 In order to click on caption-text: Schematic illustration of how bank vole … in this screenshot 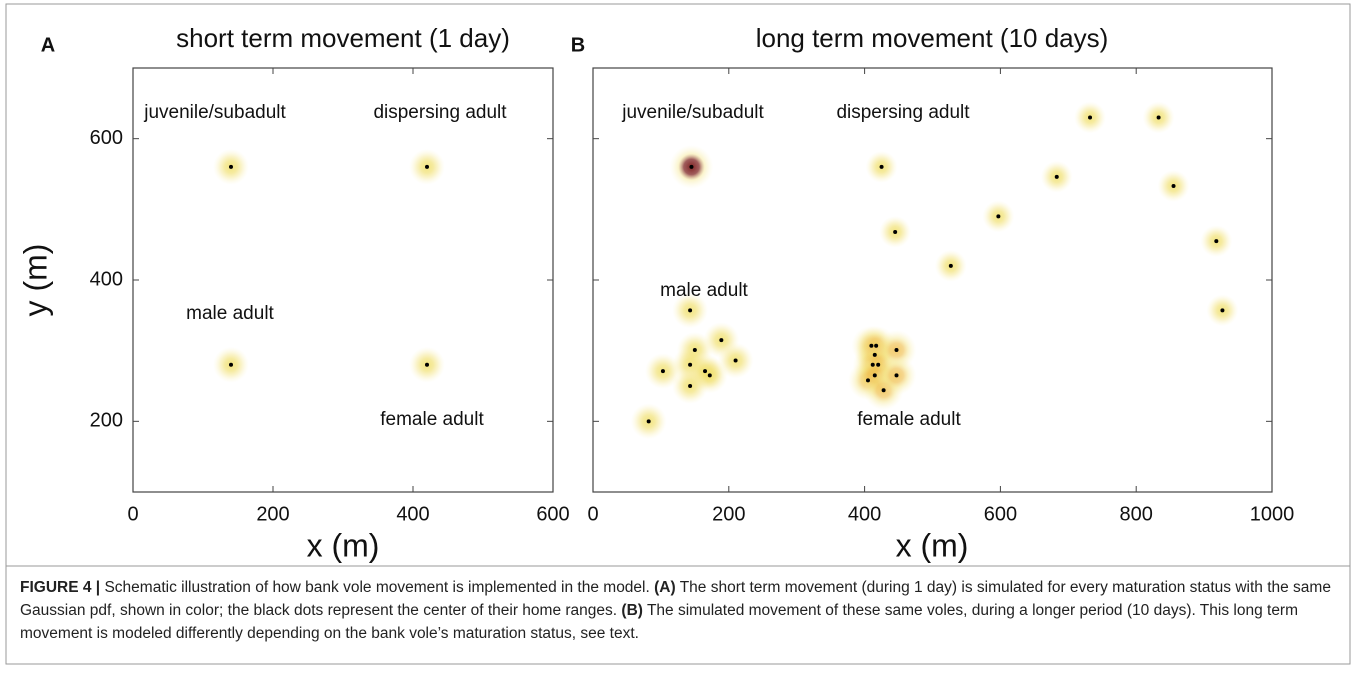, I will do `click(377, 587)`.